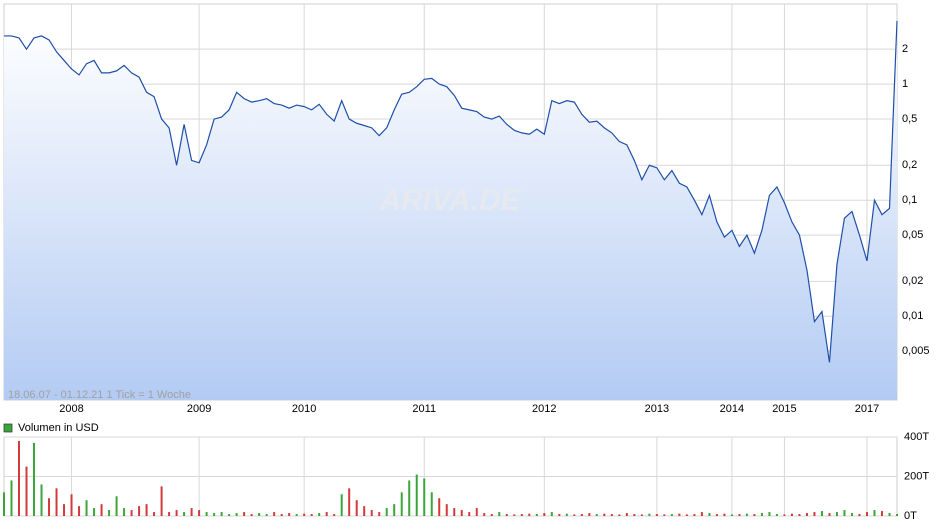 The image size is (940, 526). Describe the element at coordinates (916, 437) in the screenshot. I see `volume-y-tick-label: 400T` at that location.